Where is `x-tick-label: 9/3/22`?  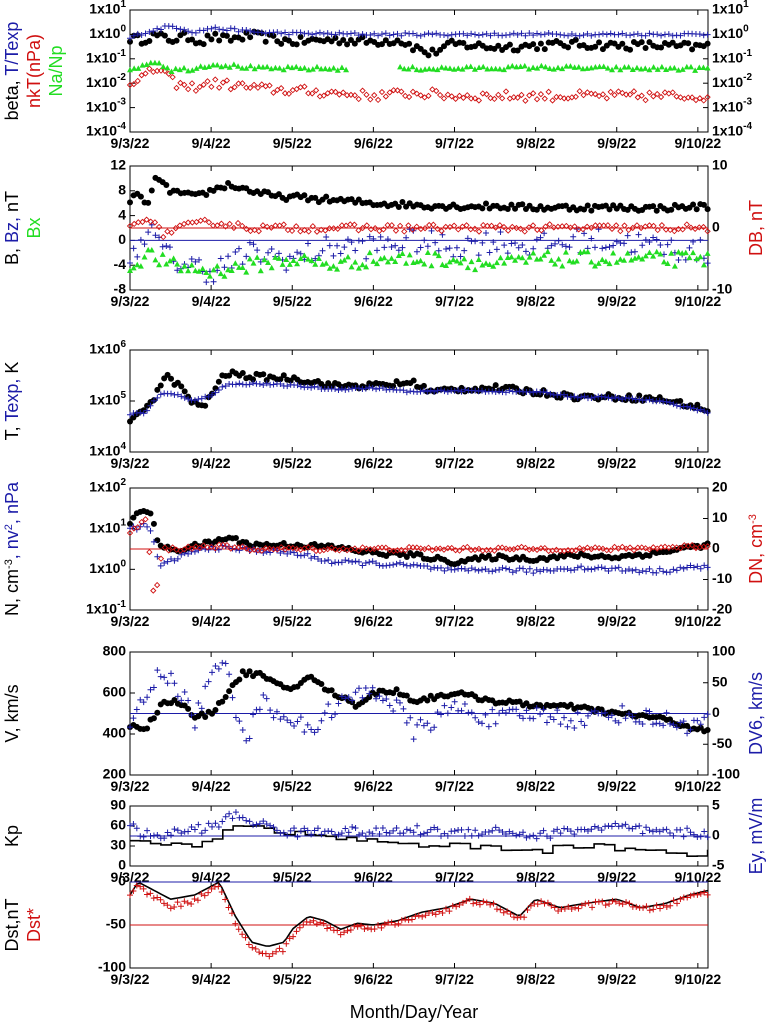 x-tick-label: 9/3/22 is located at coordinates (130, 143).